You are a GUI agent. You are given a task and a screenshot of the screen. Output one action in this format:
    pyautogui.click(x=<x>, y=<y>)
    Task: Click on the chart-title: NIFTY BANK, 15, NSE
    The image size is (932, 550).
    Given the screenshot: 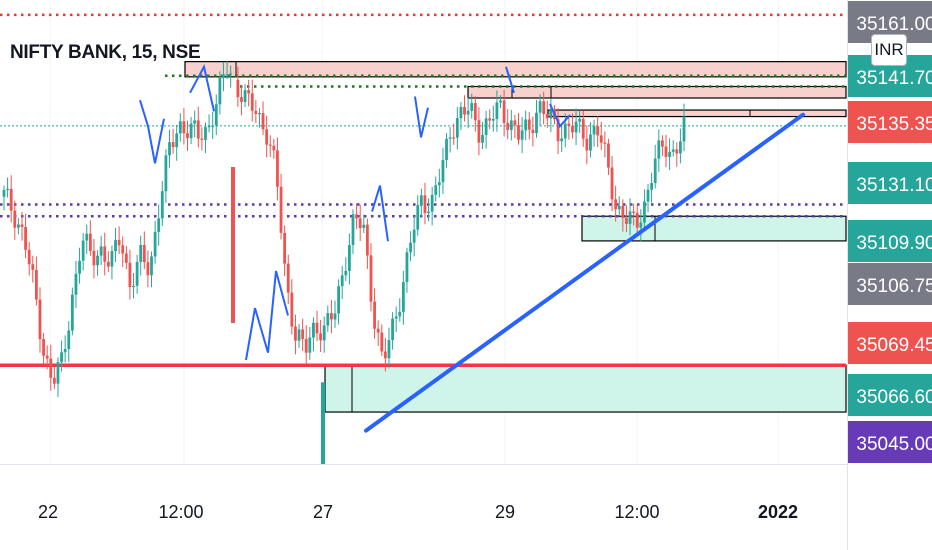 What is the action you would take?
    pyautogui.click(x=105, y=52)
    